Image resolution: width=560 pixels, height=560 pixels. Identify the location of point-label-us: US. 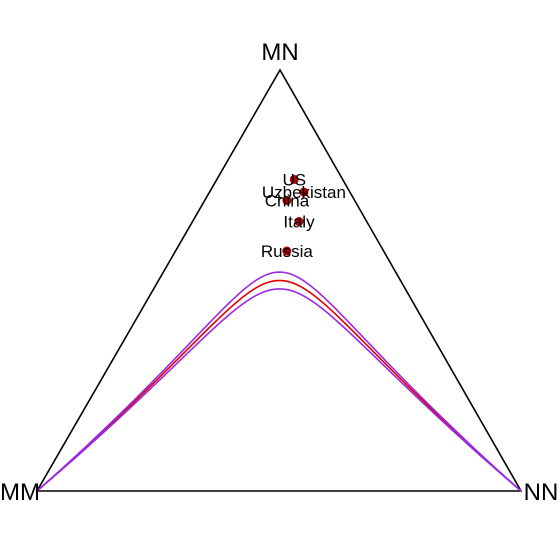
(294, 179).